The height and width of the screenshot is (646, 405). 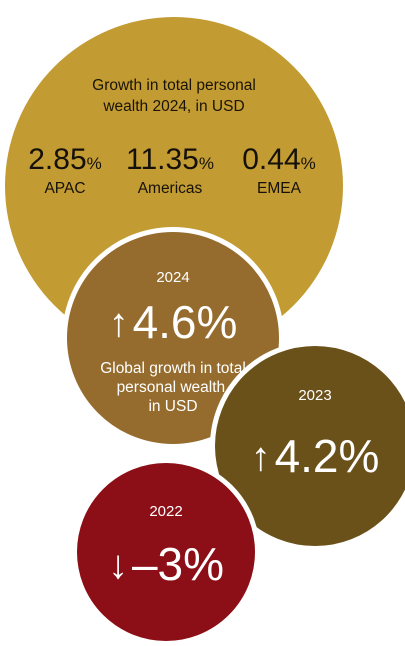 What do you see at coordinates (315, 395) in the screenshot?
I see `year-2023-label: 2023` at bounding box center [315, 395].